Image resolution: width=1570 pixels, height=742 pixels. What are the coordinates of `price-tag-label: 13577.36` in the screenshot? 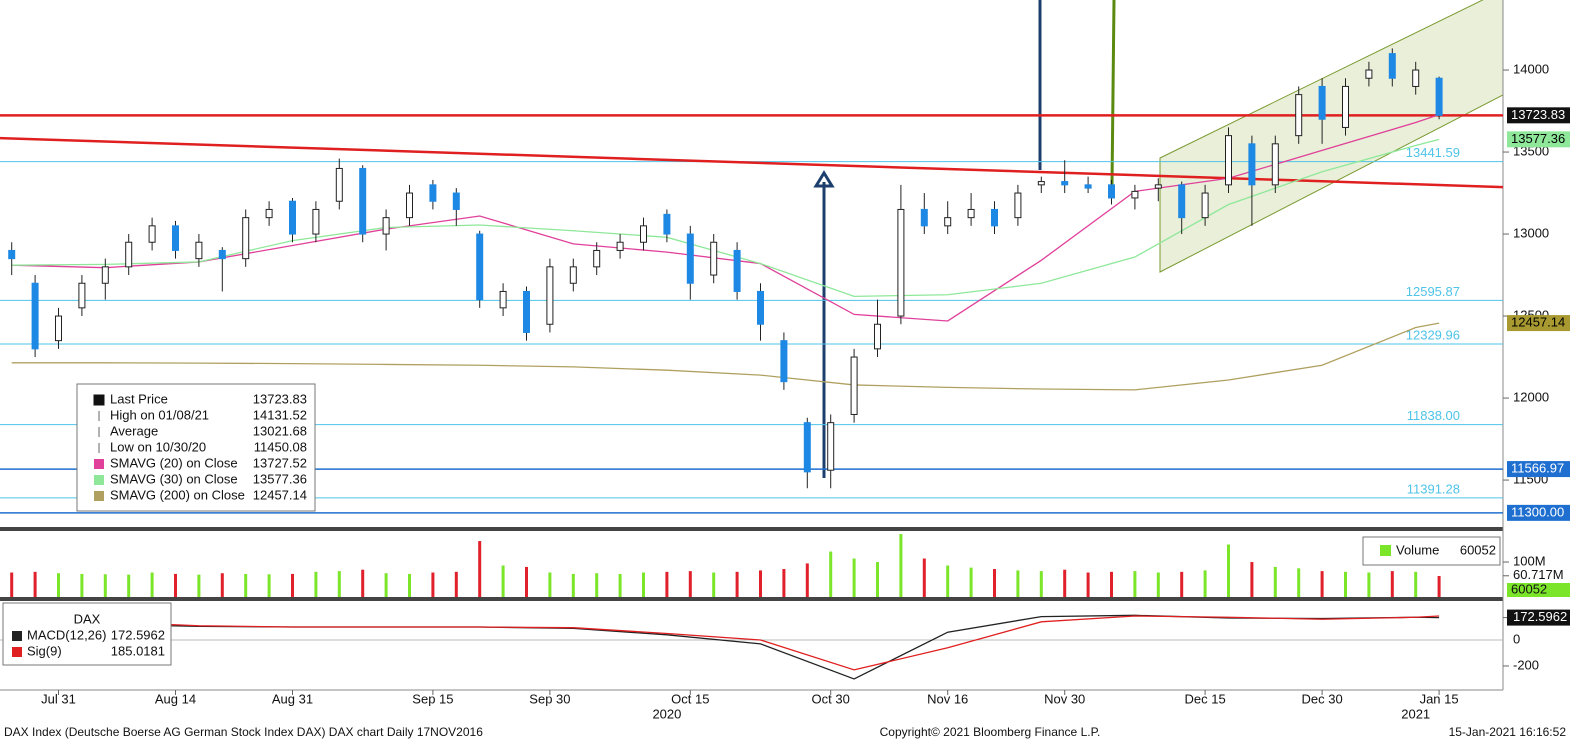 It's located at (1538, 138).